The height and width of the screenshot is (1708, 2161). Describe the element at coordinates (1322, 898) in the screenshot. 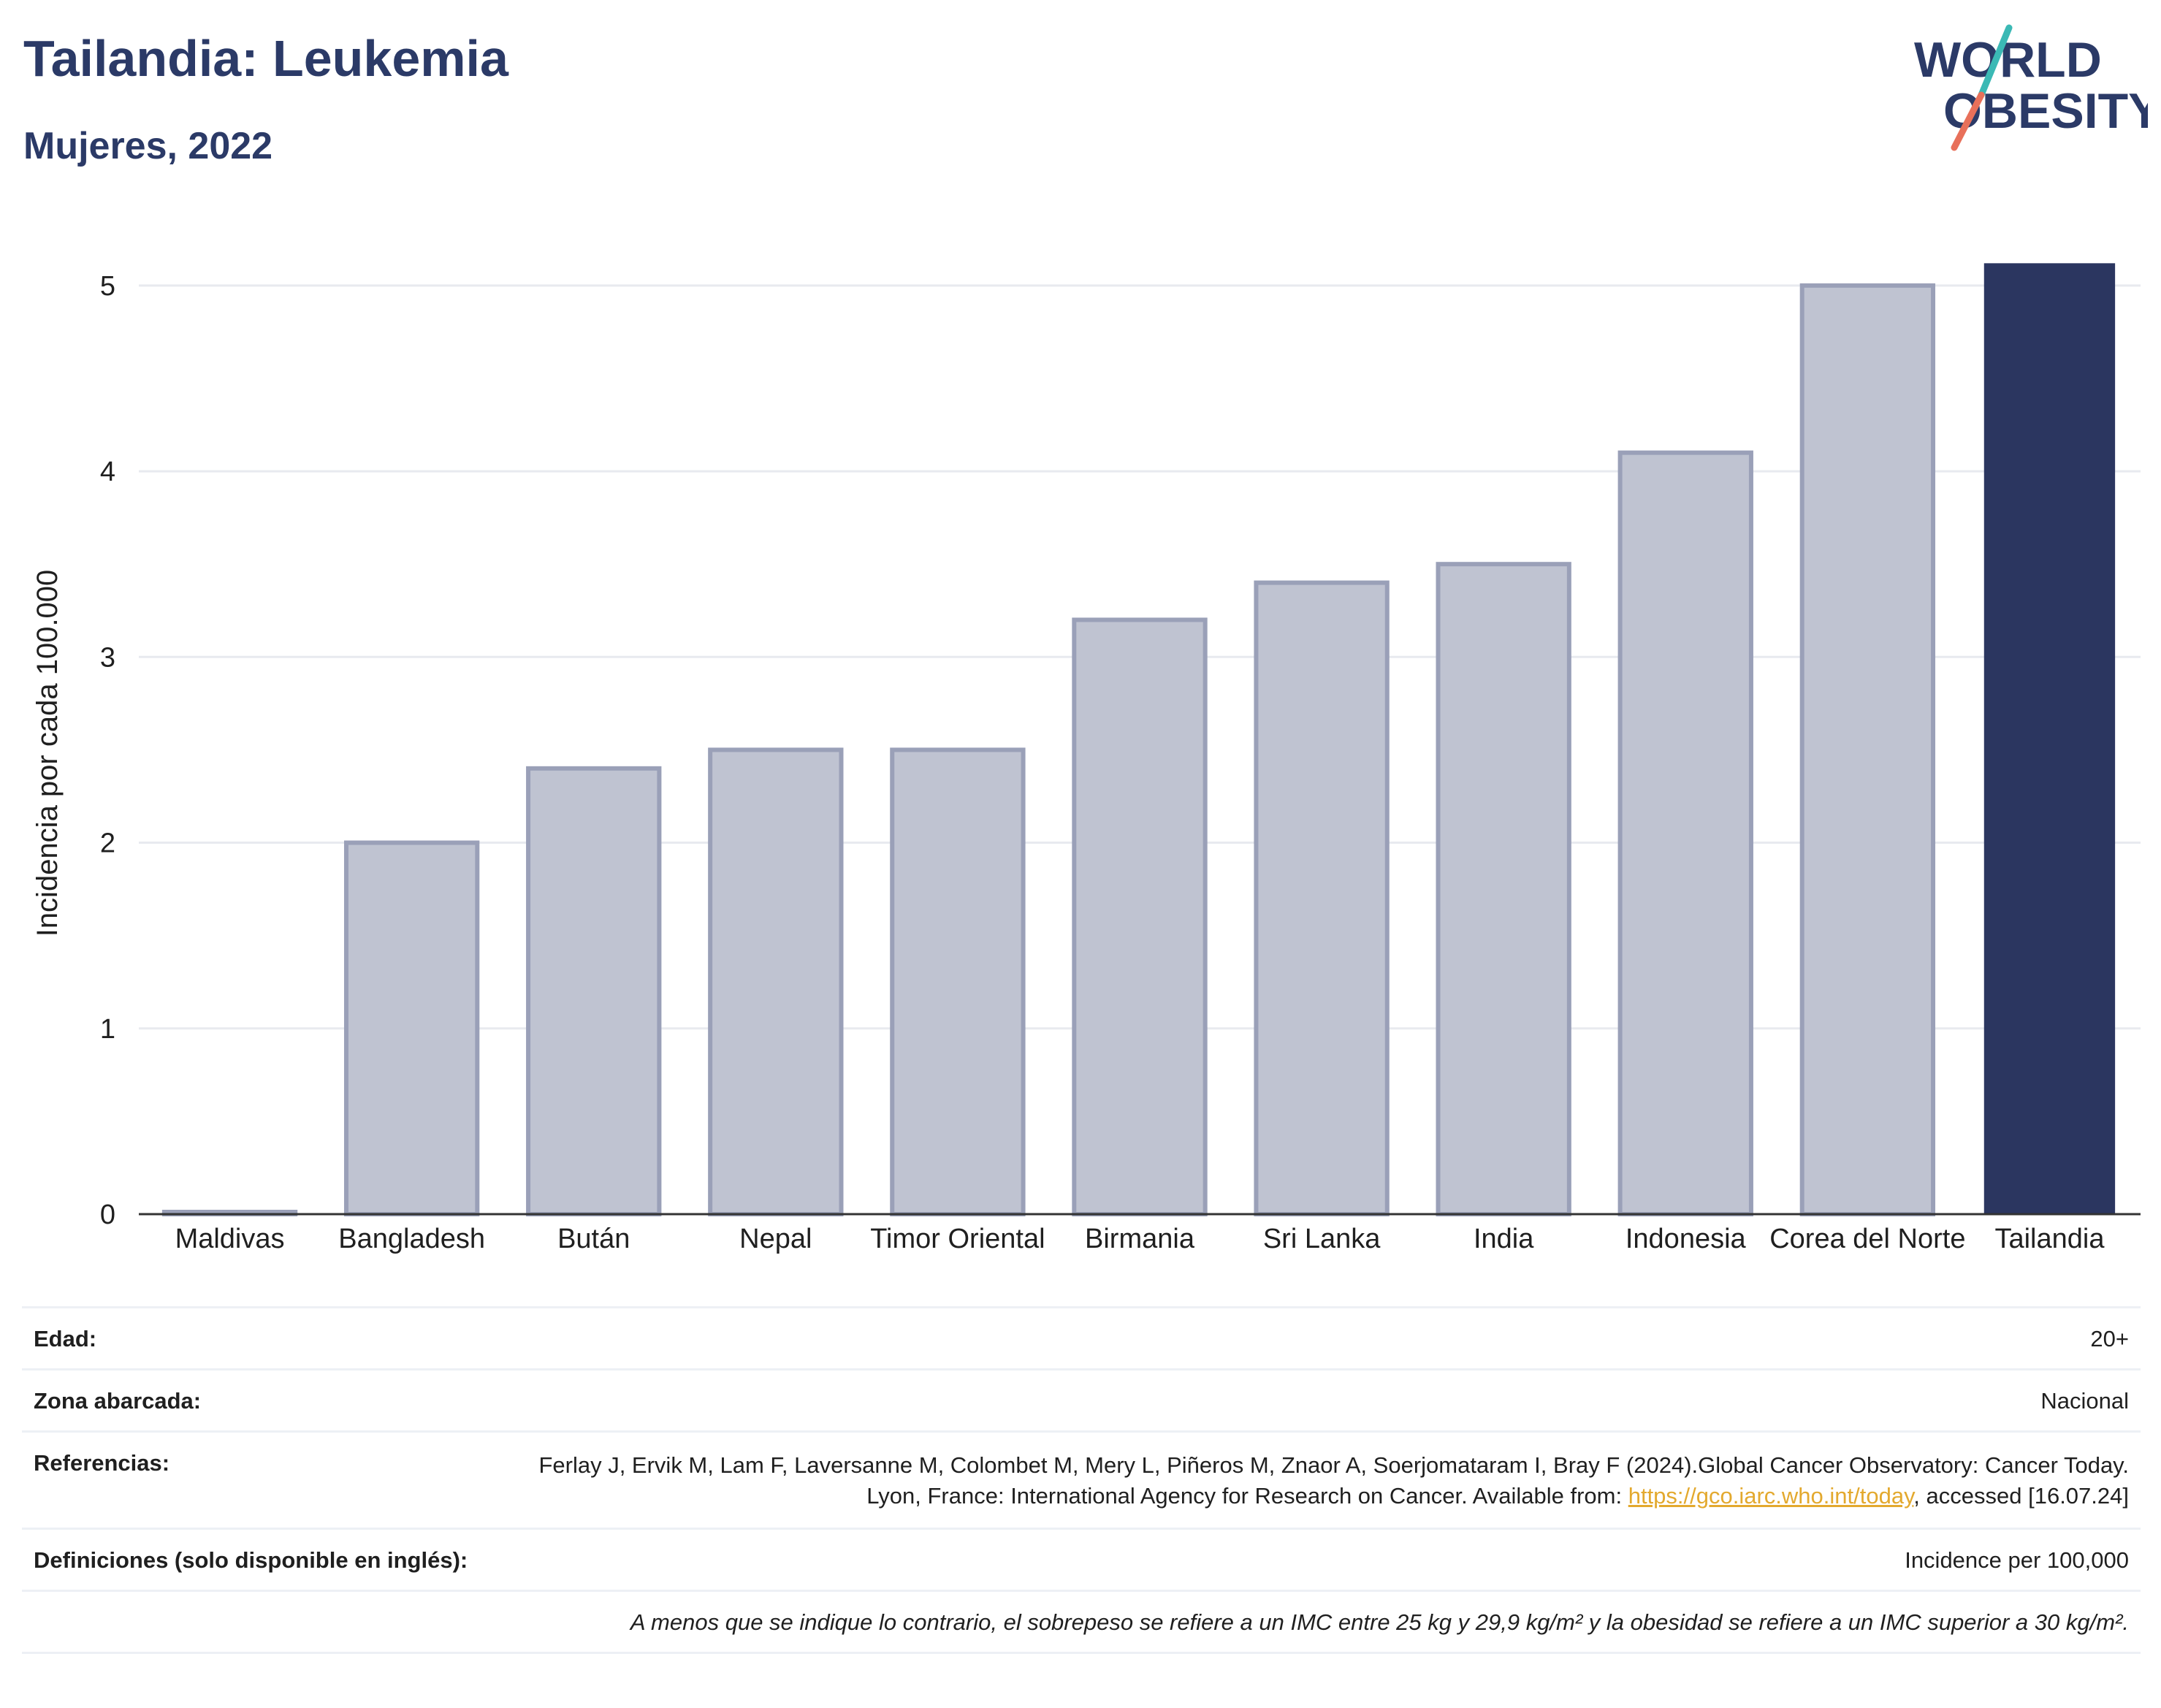

I see `bar-sri-lanka` at that location.